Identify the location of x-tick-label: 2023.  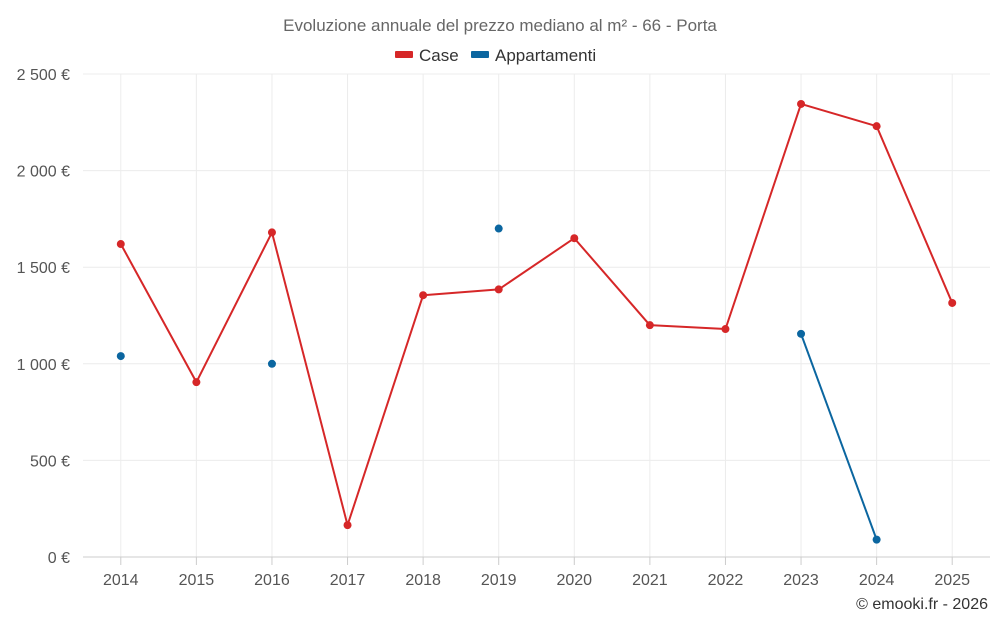
(801, 580).